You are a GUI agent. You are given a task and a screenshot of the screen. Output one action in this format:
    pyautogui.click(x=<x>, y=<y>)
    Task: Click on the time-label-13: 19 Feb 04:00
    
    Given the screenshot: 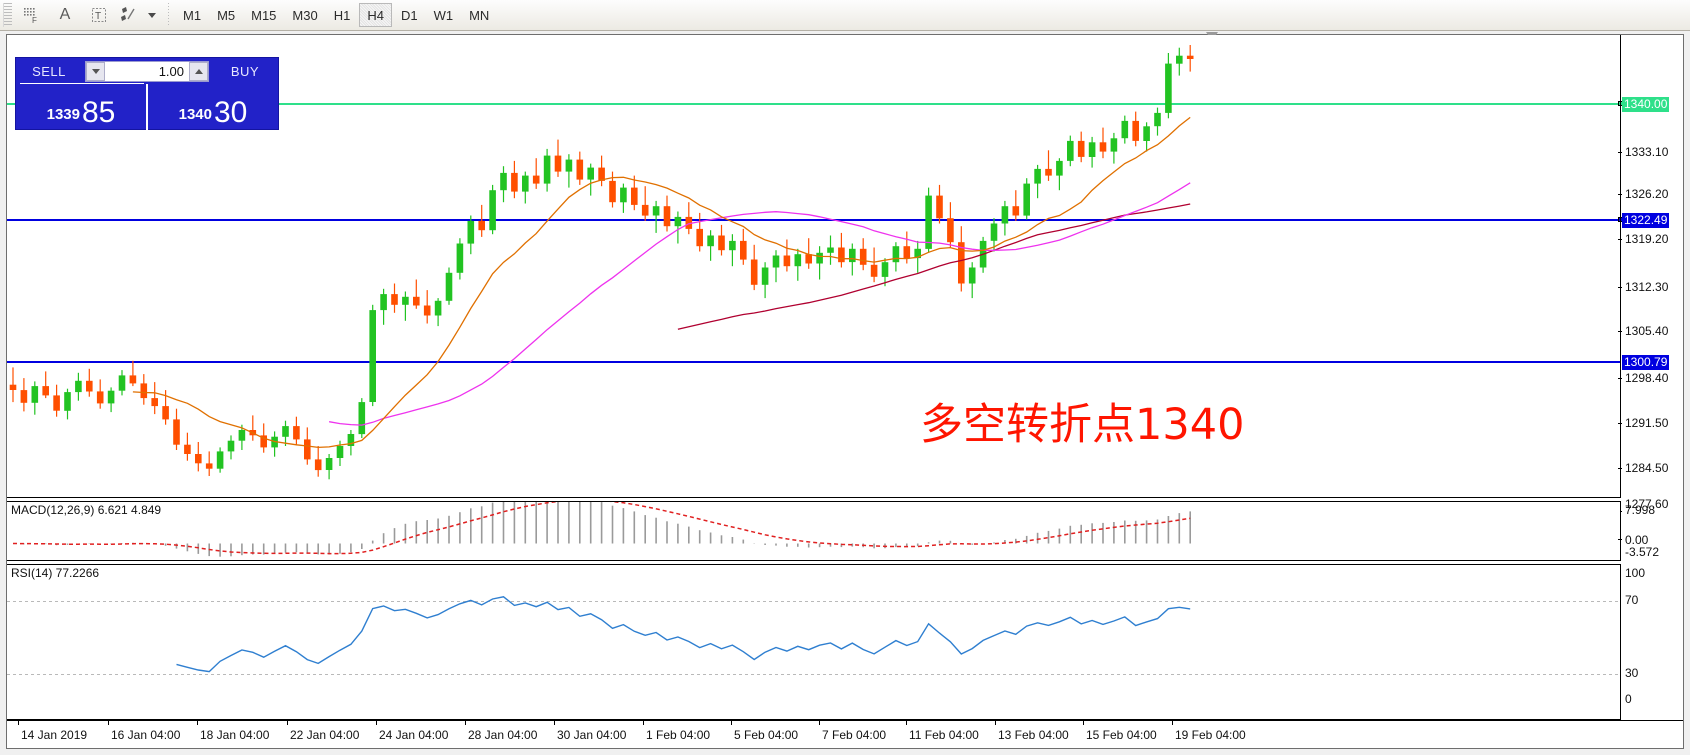 What is the action you would take?
    pyautogui.click(x=1210, y=735)
    